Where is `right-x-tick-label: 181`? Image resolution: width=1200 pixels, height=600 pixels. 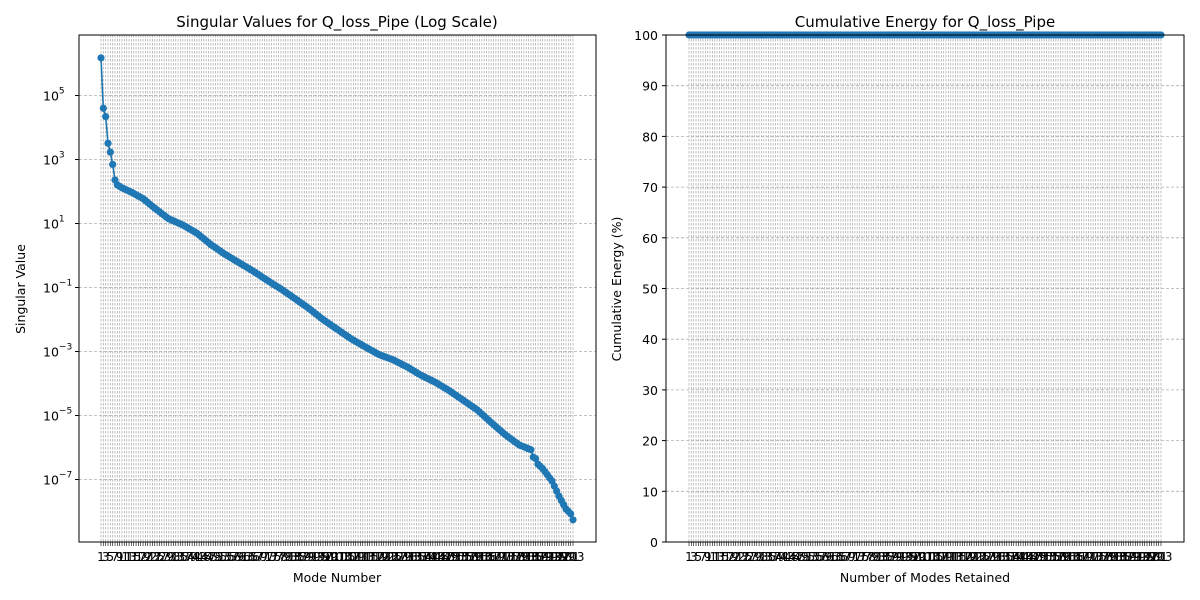
right-x-tick-label: 181 is located at coordinates (1109, 557).